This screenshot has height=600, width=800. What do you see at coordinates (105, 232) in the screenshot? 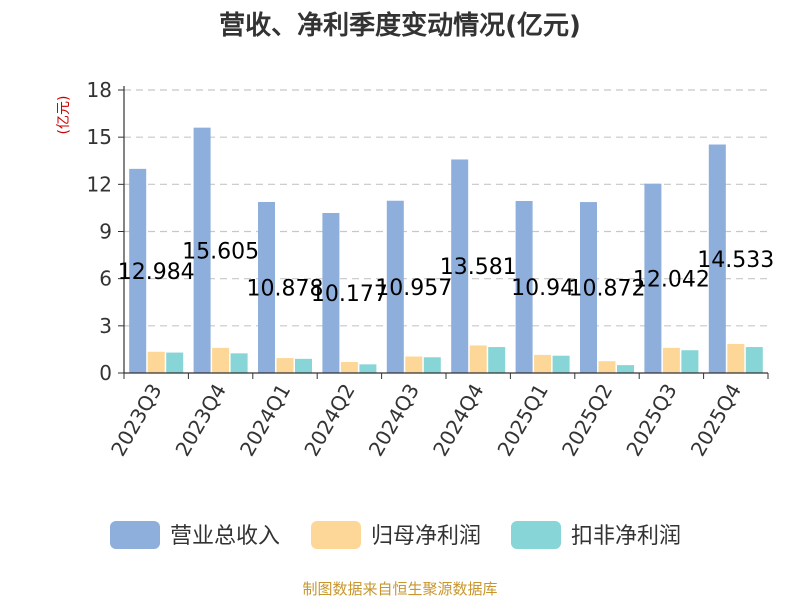
I see `y-tick-label: 9` at bounding box center [105, 232].